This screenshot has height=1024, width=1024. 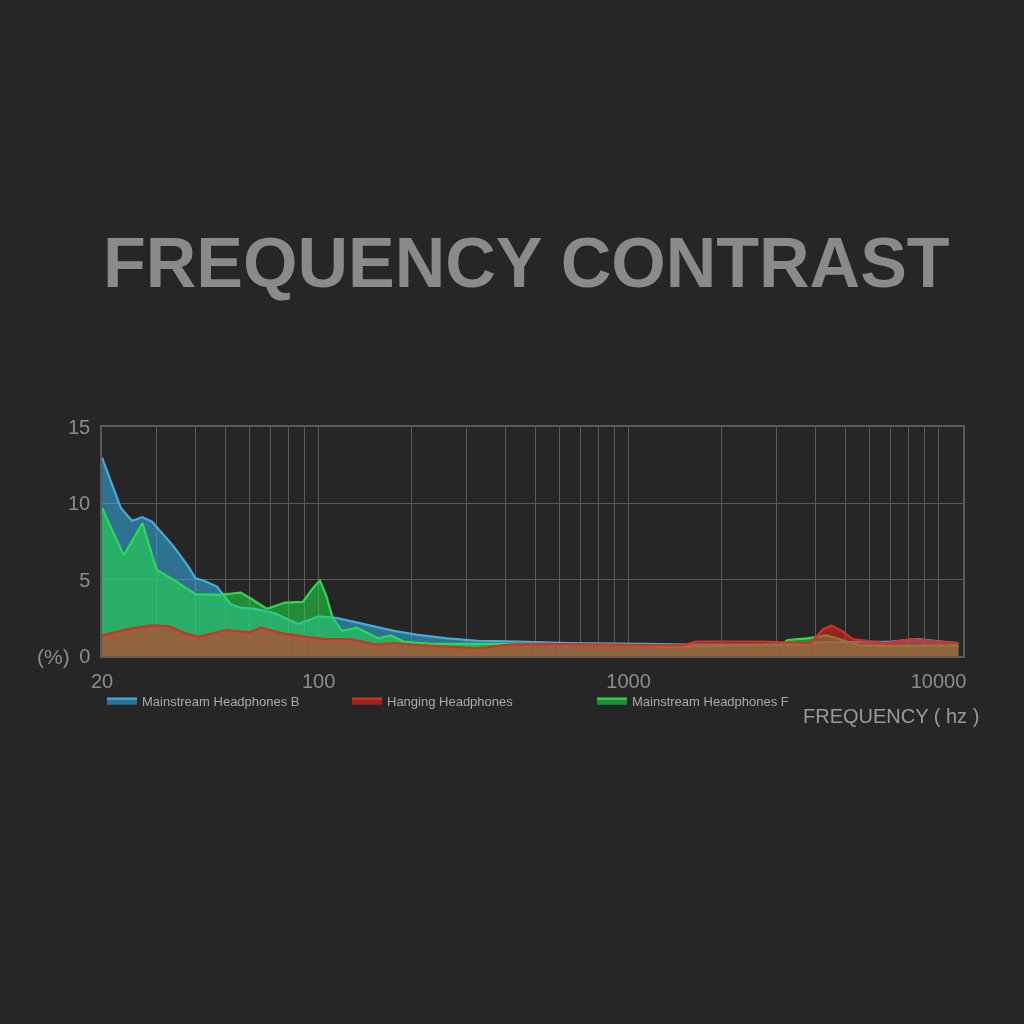 I want to click on legend-label: Mainstream Headphones B, so click(x=221, y=701).